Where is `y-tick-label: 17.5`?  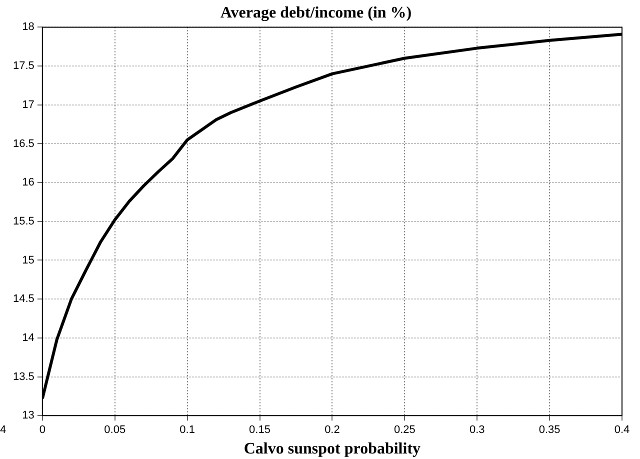 y-tick-label: 17.5 is located at coordinates (23, 66).